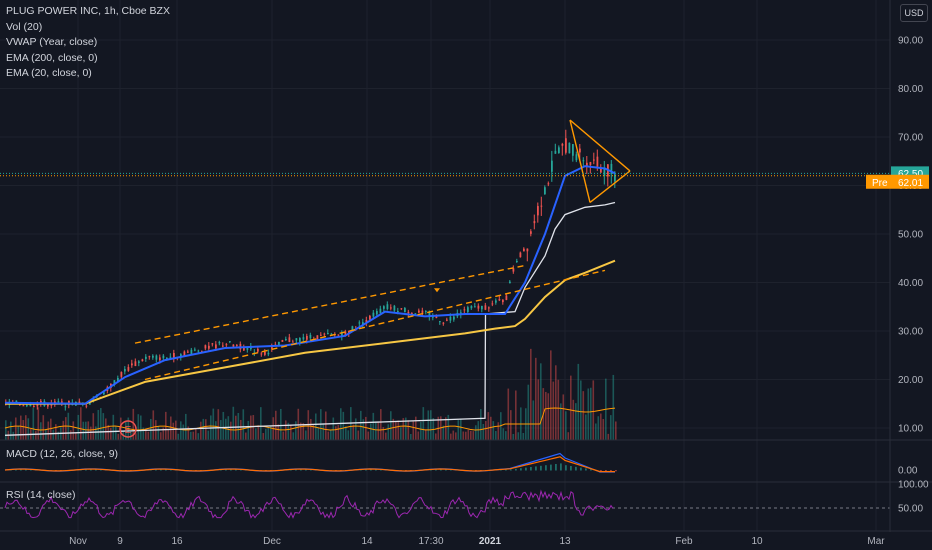 This screenshot has width=932, height=550. Describe the element at coordinates (52, 42) in the screenshot. I see `legend-vwap: VWAP (Year, close)` at that location.